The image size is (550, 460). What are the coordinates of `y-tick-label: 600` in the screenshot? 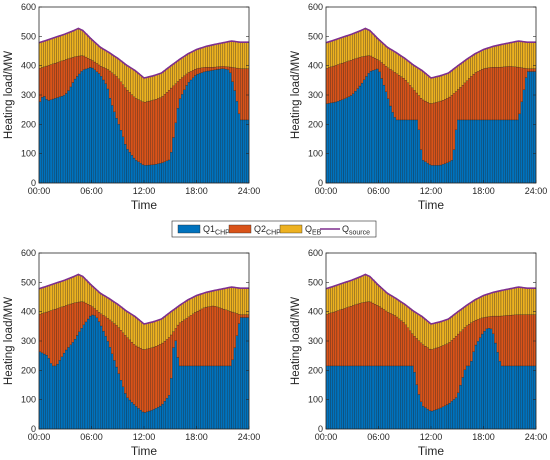 It's located at (315, 7).